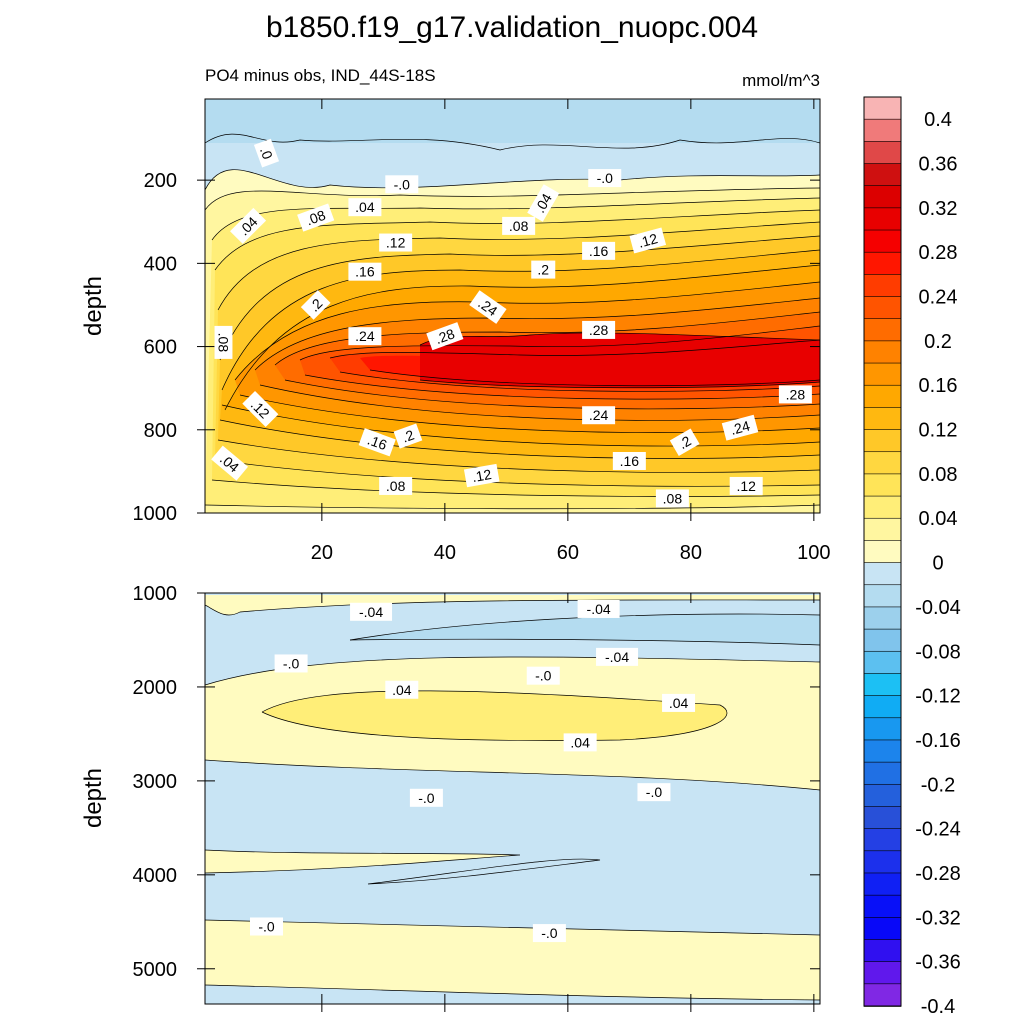 The height and width of the screenshot is (1024, 1024). What do you see at coordinates (938, 209) in the screenshot?
I see `colorbar-label: 0.32` at bounding box center [938, 209].